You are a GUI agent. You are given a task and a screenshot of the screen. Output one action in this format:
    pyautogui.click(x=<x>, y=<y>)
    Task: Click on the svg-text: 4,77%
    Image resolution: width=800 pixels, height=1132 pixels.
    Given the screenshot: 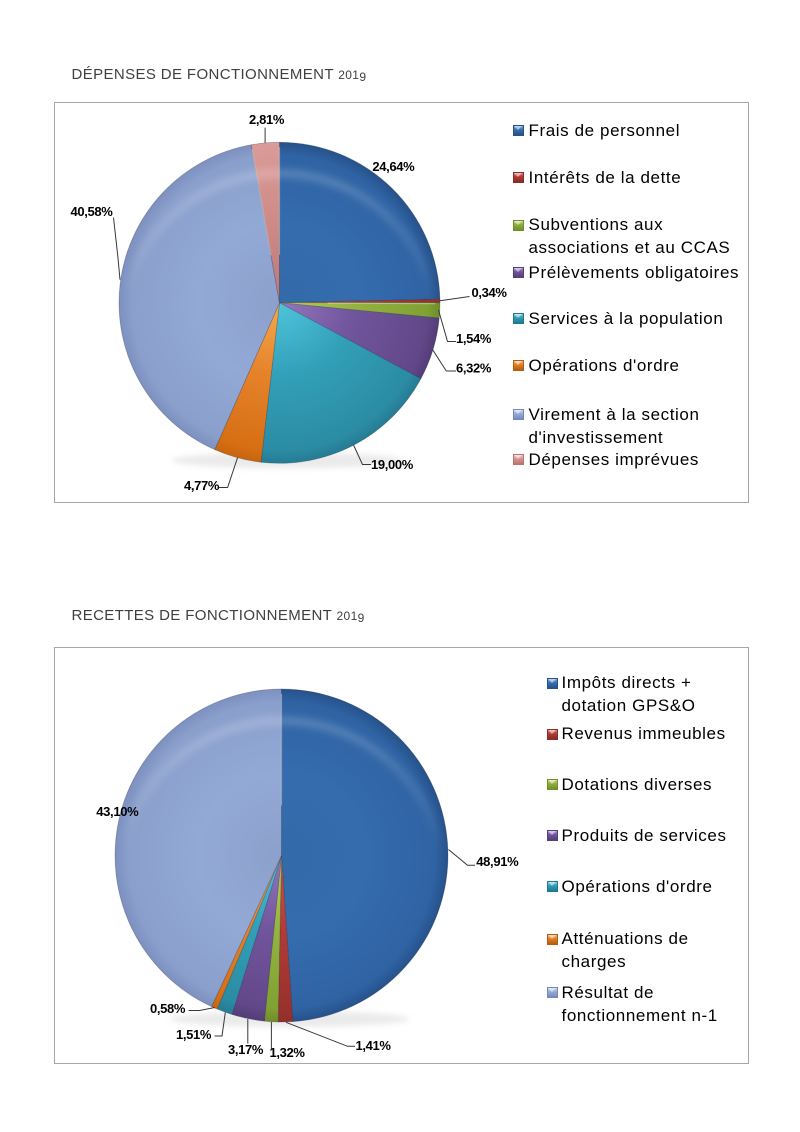 What is the action you would take?
    pyautogui.click(x=202, y=485)
    